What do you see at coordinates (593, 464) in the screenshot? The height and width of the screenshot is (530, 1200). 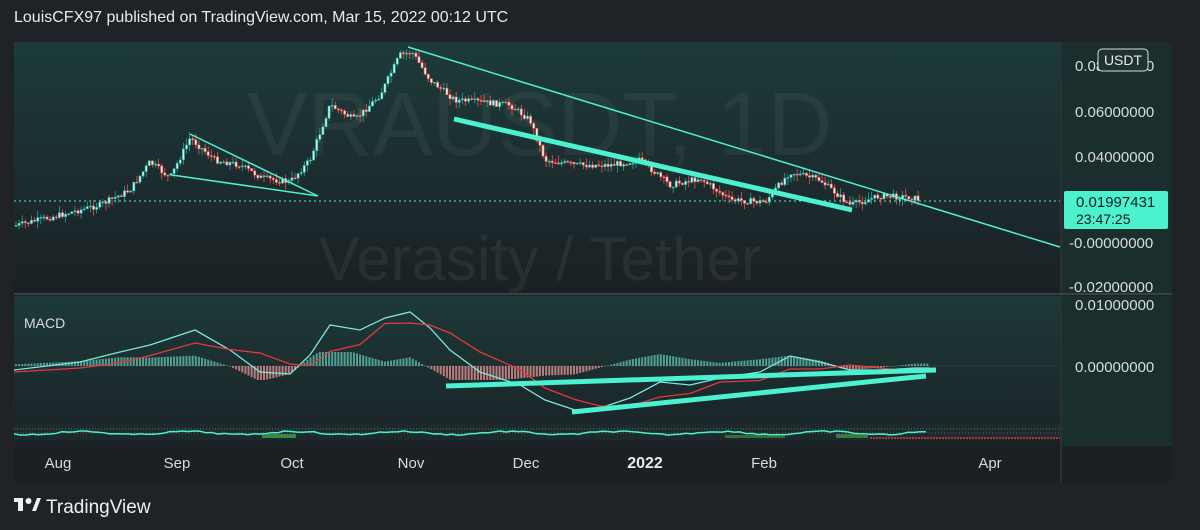 I see `time-axis-pane` at bounding box center [593, 464].